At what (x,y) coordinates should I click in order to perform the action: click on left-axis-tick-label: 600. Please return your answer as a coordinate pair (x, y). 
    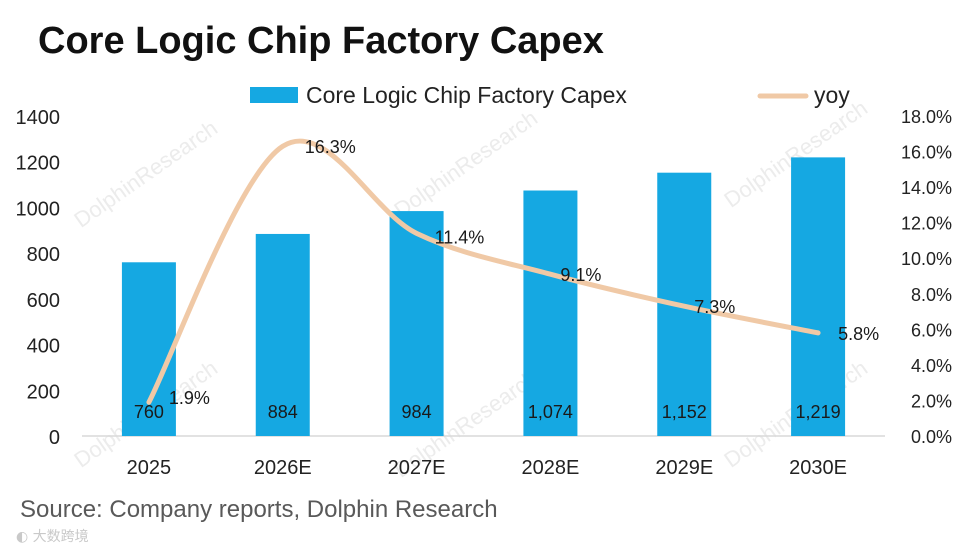
    Looking at the image, I should click on (43, 301).